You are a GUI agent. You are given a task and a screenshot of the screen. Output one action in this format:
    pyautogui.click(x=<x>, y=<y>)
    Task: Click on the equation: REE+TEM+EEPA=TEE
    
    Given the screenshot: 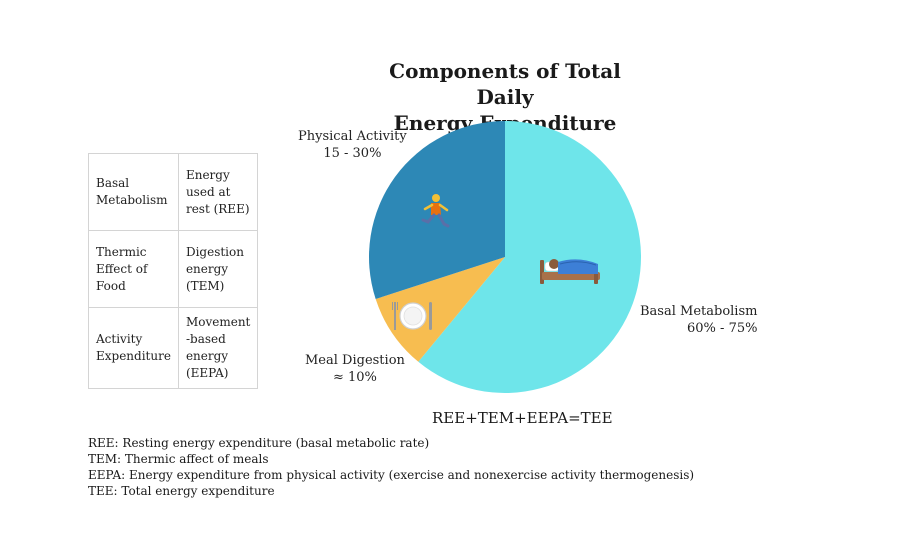 What is the action you would take?
    pyautogui.click(x=522, y=418)
    